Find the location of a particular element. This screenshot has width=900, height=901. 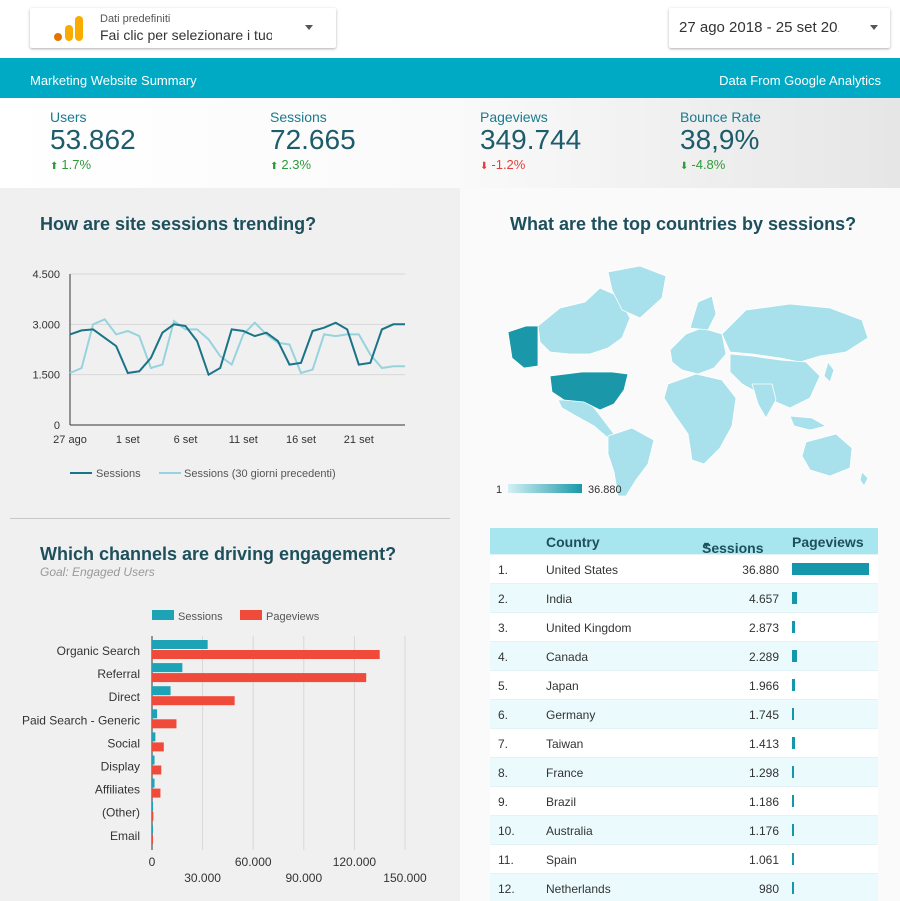

map-legend-max: 36.880 is located at coordinates (605, 490).